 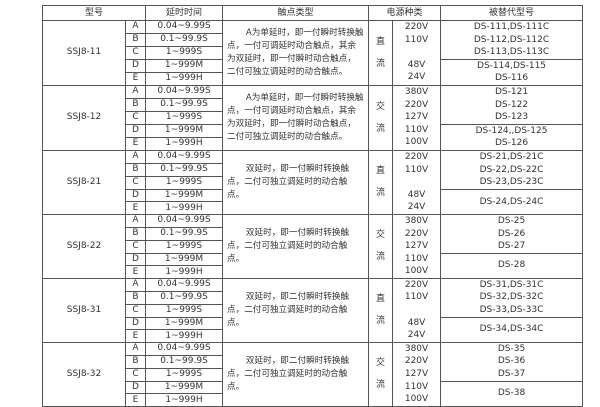 What do you see at coordinates (313, 104) in the screenshot?
I see `table-row: B 0.1~99.9S` at bounding box center [313, 104].